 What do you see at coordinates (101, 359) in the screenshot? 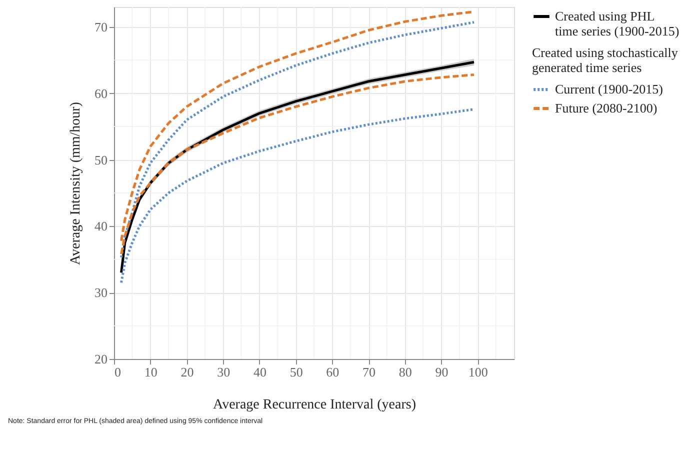
I see `y-tick-label: 20` at bounding box center [101, 359].